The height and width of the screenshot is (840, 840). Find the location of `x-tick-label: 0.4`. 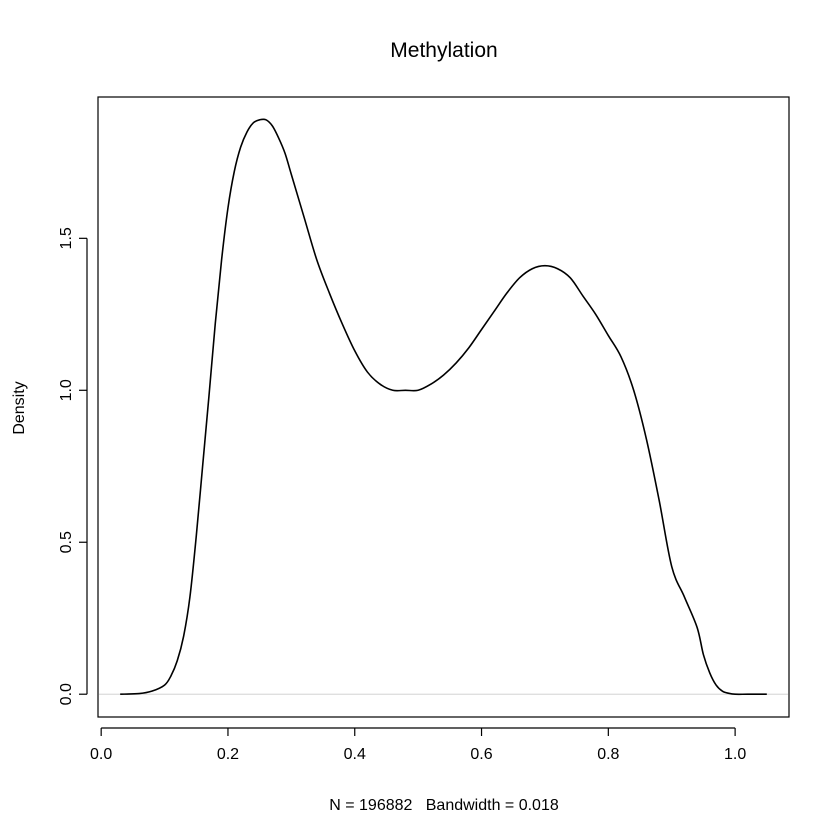

x-tick-label: 0.4 is located at coordinates (355, 754).